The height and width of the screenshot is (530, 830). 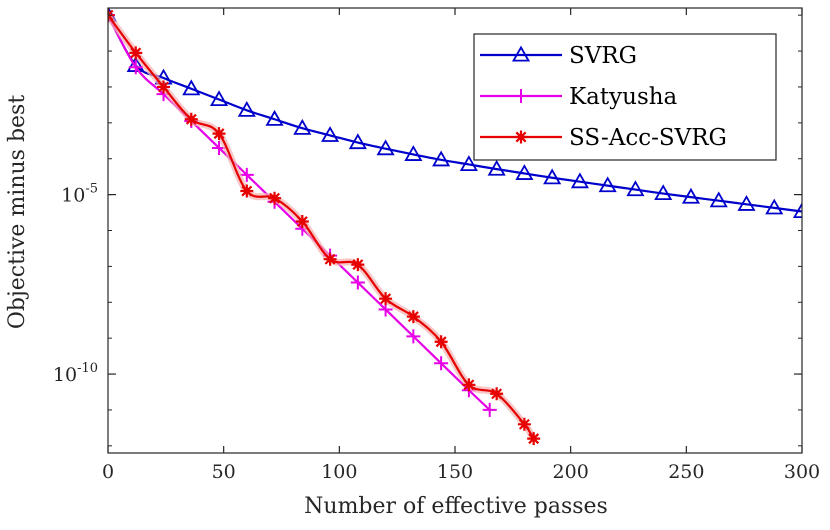 I want to click on legend-entry: SVRG, so click(x=558, y=56).